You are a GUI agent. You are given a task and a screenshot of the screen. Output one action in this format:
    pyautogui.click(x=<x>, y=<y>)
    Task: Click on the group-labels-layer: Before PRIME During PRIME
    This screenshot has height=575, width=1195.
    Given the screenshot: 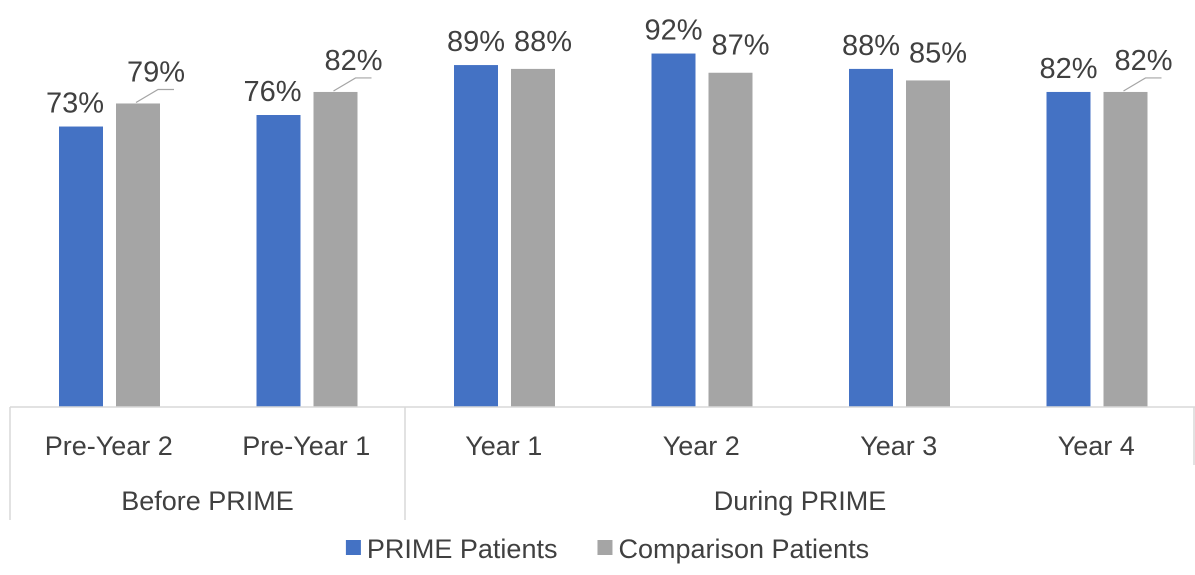 What is the action you would take?
    pyautogui.click(x=503, y=501)
    